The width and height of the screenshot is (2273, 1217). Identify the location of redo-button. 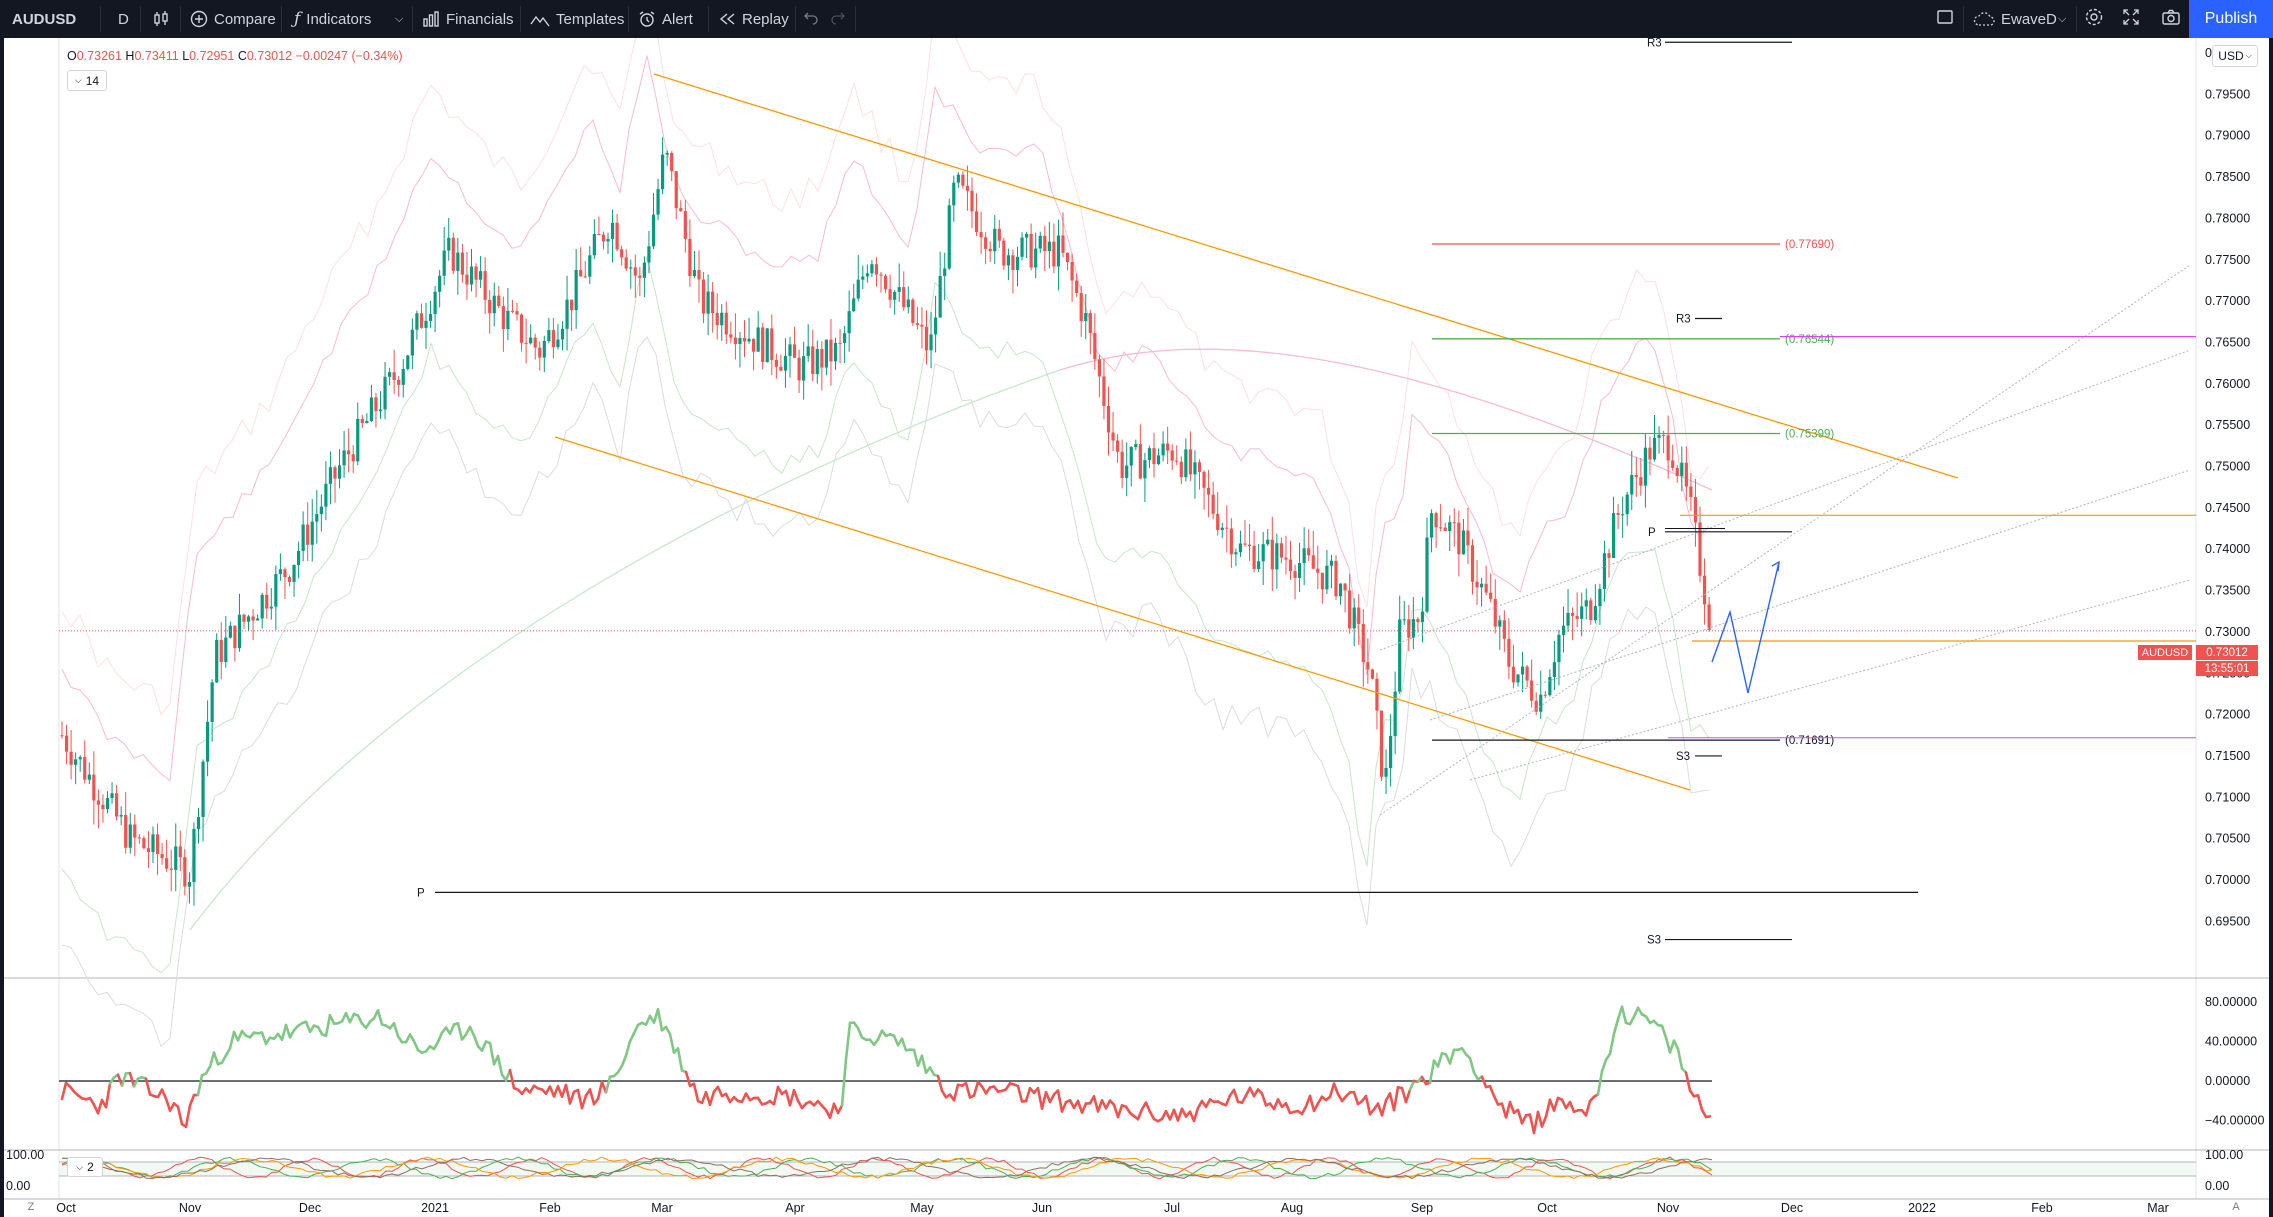
(838, 19).